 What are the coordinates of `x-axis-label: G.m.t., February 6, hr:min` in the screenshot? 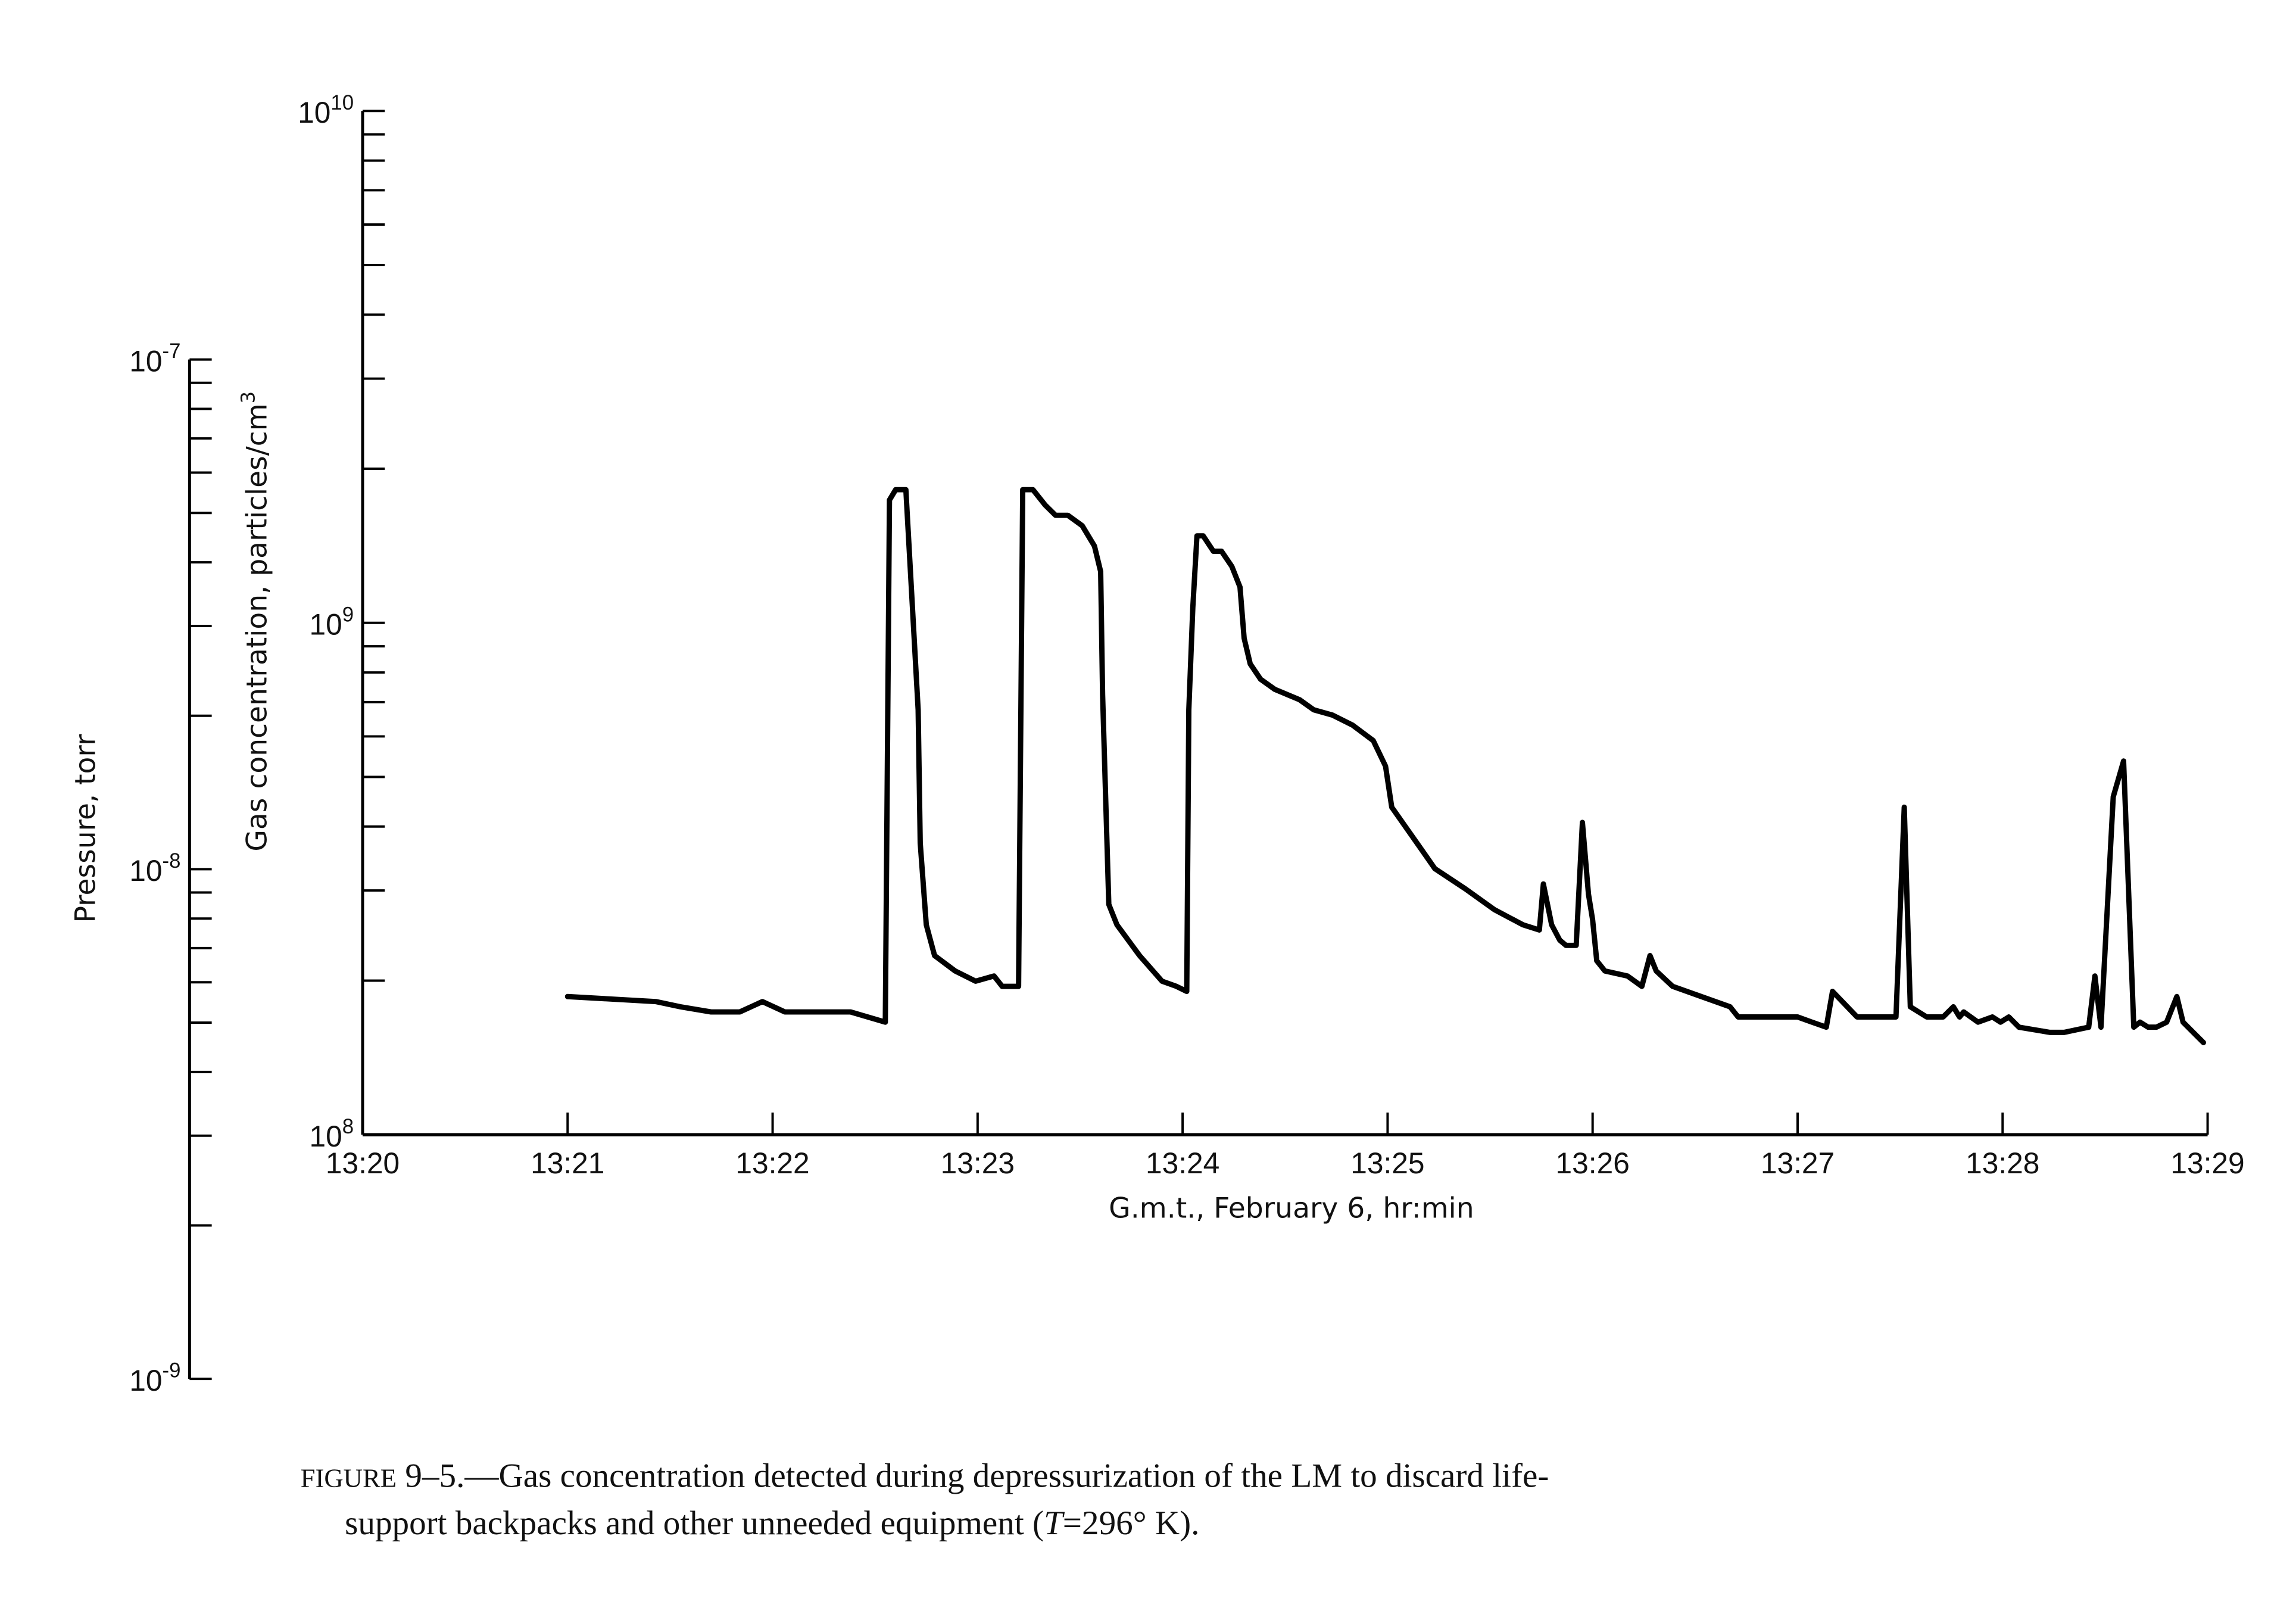 It's located at (1291, 1208).